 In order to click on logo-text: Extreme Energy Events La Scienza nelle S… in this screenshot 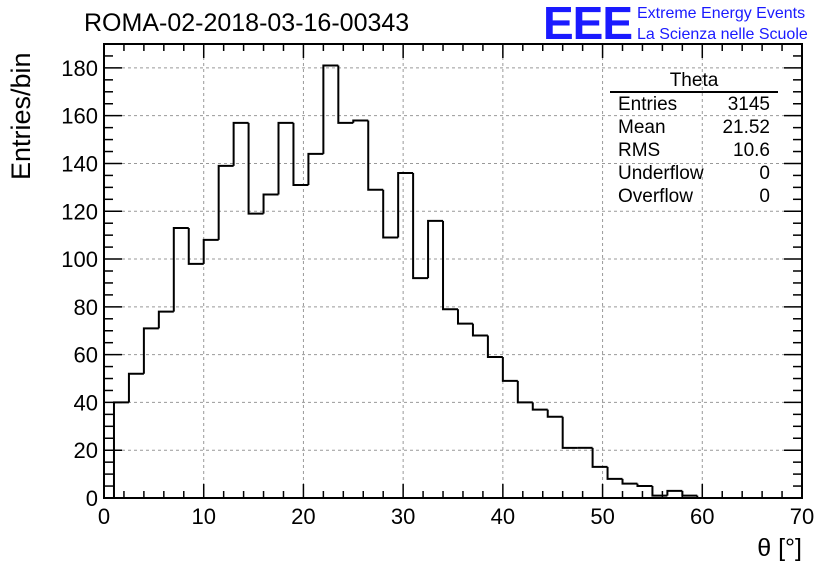, I will do `click(722, 24)`.